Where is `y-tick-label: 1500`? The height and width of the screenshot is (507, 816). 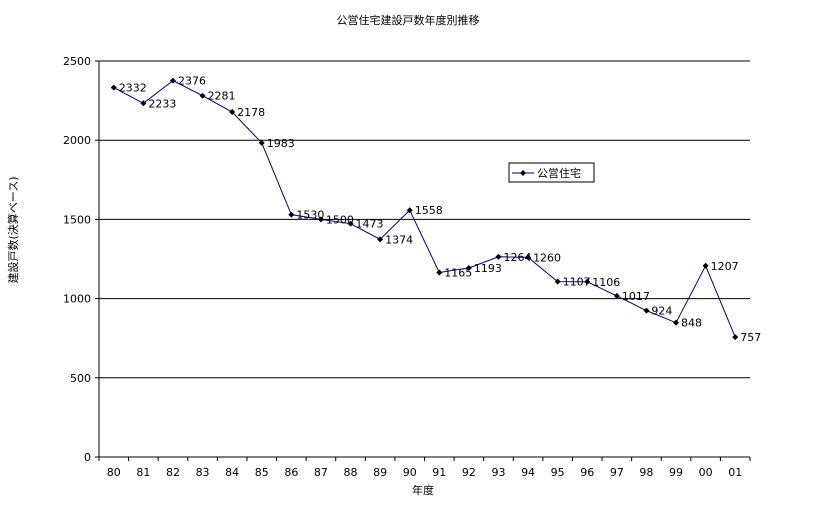
y-tick-label: 1500 is located at coordinates (77, 219).